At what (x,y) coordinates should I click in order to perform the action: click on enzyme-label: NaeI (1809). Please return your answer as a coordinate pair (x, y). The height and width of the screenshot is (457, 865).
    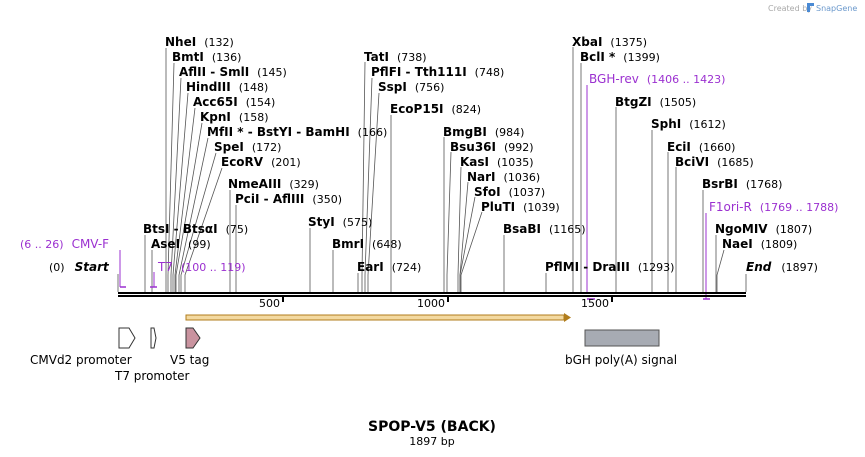
    Looking at the image, I should click on (759, 244).